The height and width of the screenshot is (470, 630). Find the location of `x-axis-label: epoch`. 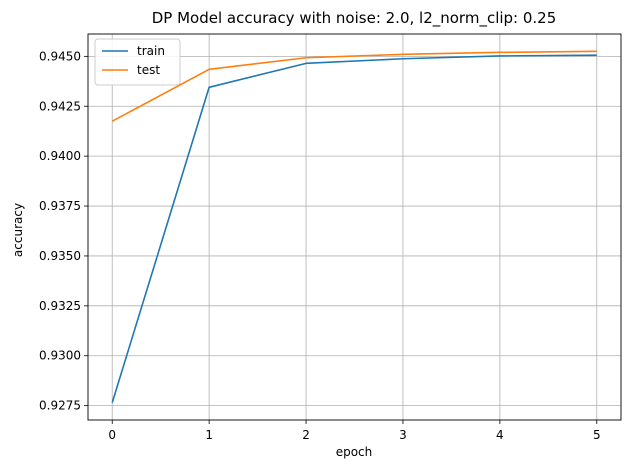

x-axis-label: epoch is located at coordinates (354, 452).